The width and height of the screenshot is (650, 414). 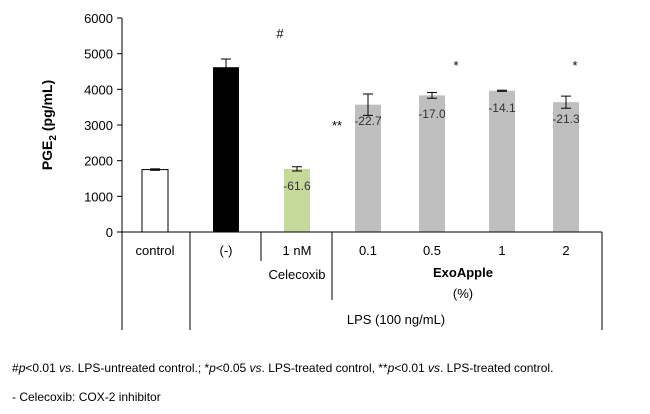 What do you see at coordinates (98, 18) in the screenshot?
I see `y-tick-label: 6000` at bounding box center [98, 18].